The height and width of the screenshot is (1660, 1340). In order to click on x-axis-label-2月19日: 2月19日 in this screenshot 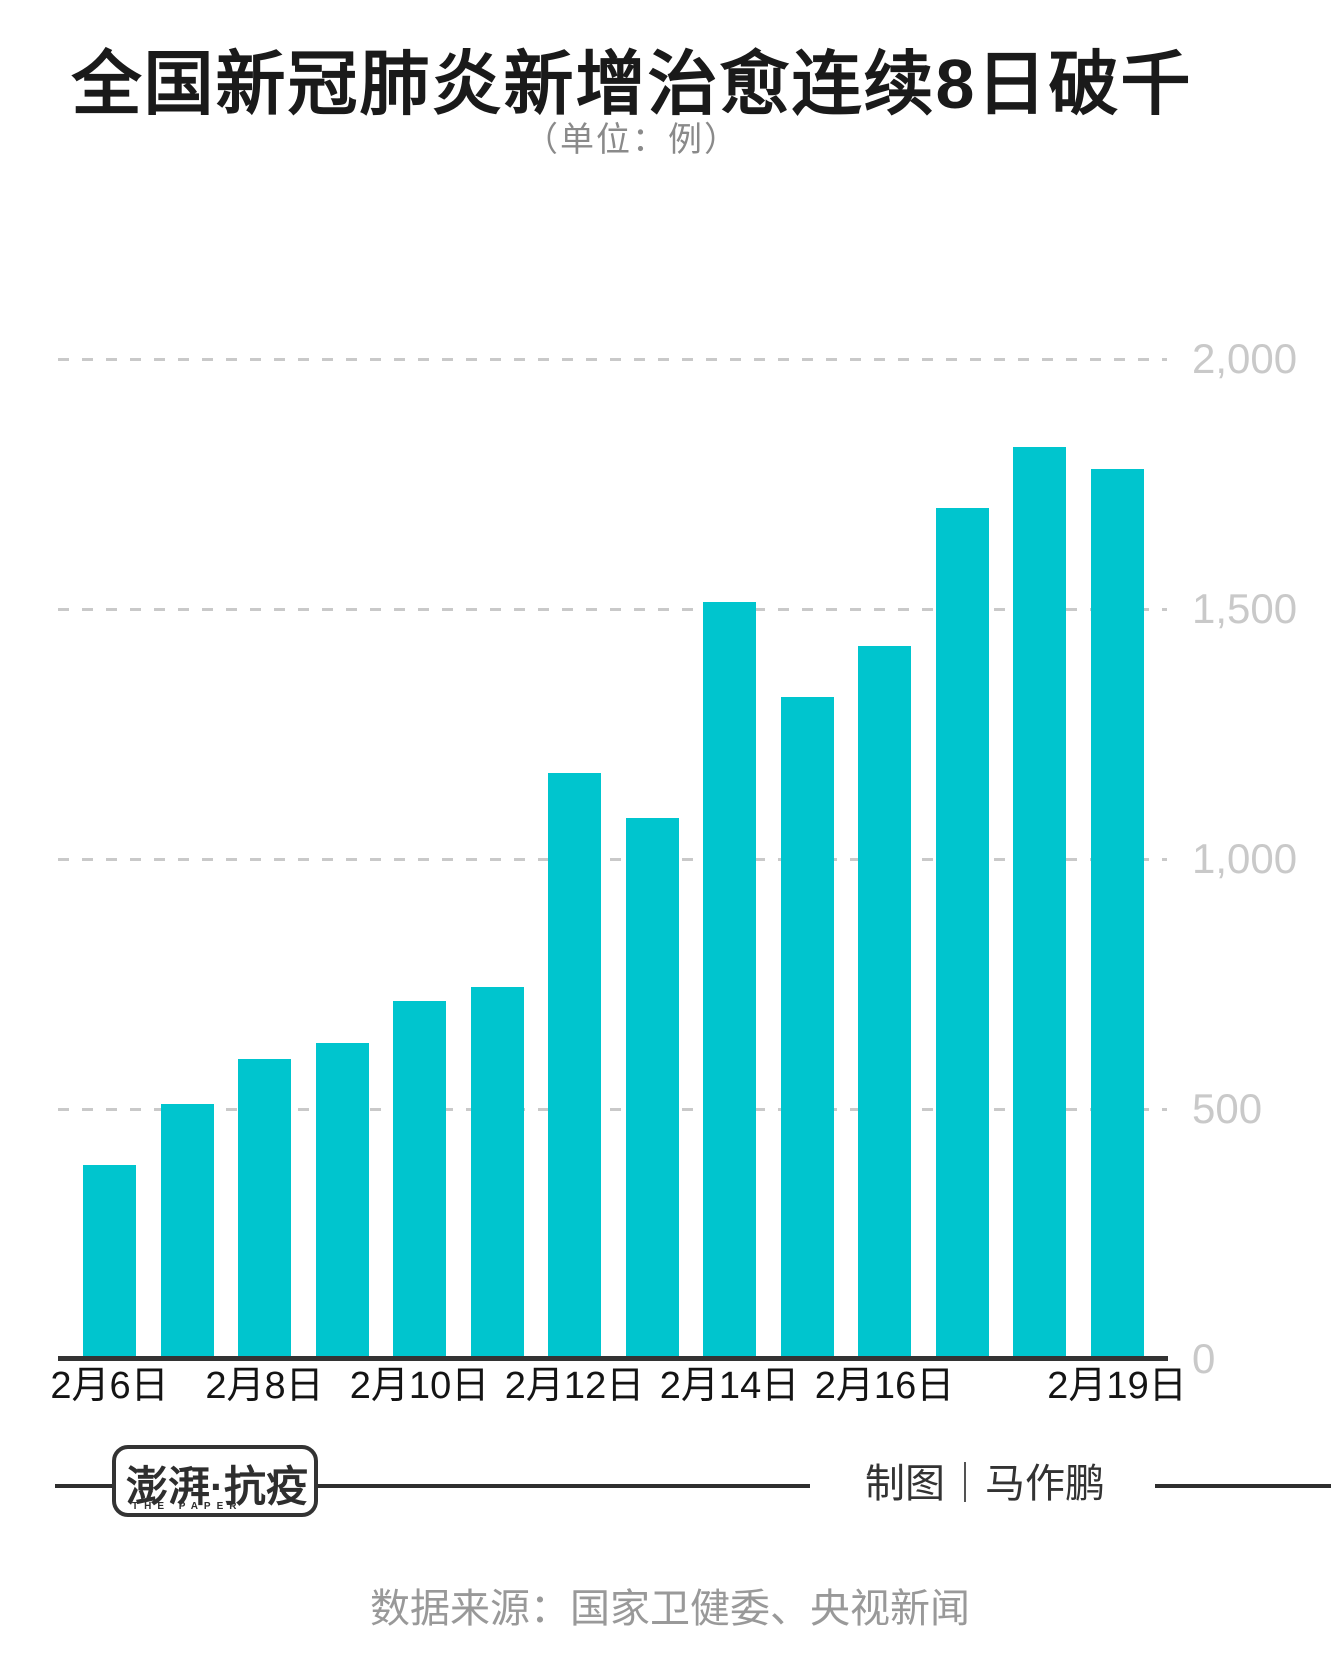, I will do `click(1117, 1386)`.